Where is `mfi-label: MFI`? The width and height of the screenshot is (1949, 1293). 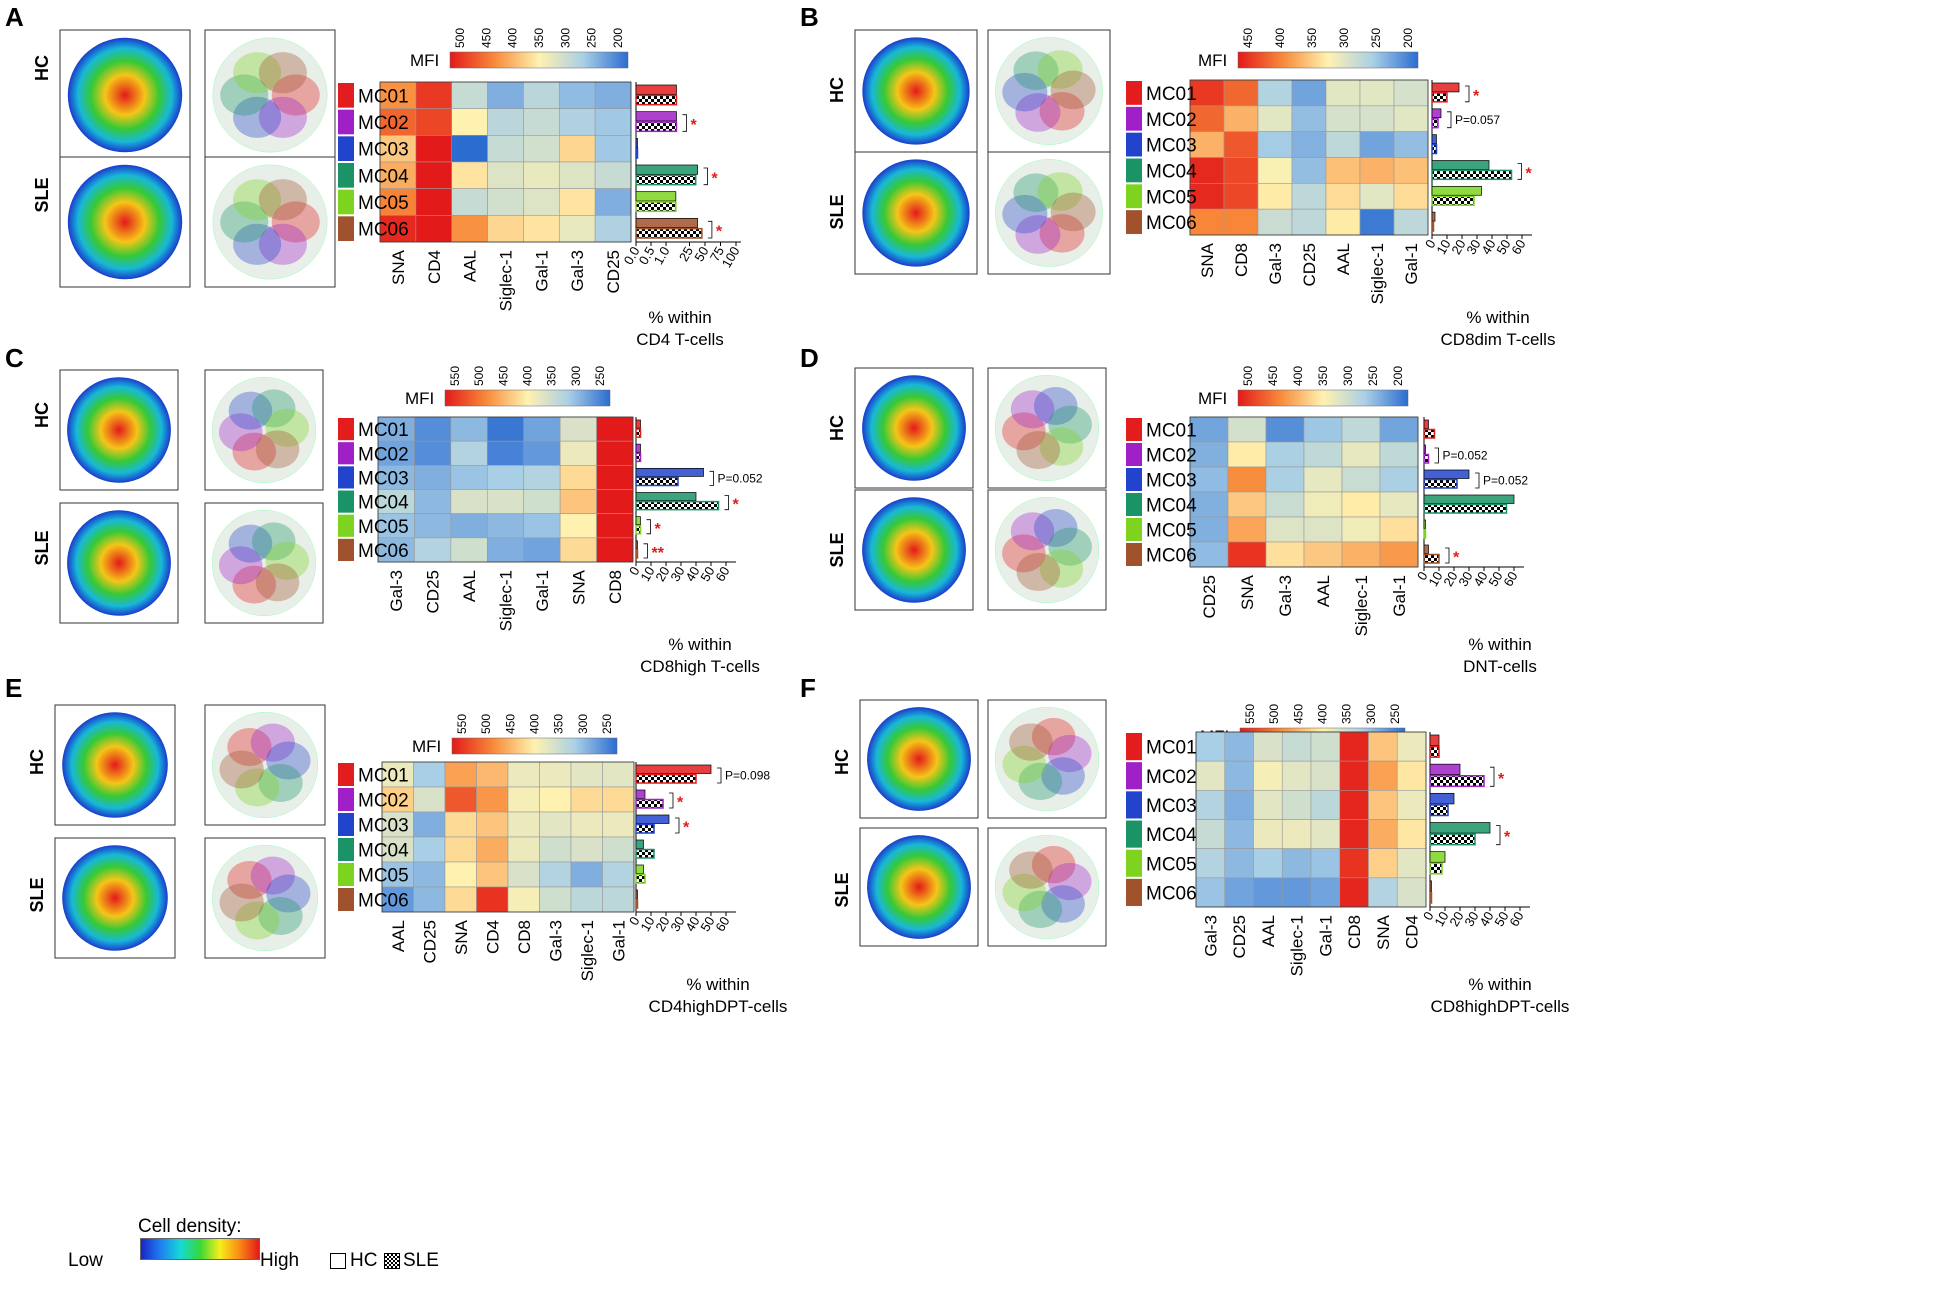
mfi-label: MFI is located at coordinates (419, 398).